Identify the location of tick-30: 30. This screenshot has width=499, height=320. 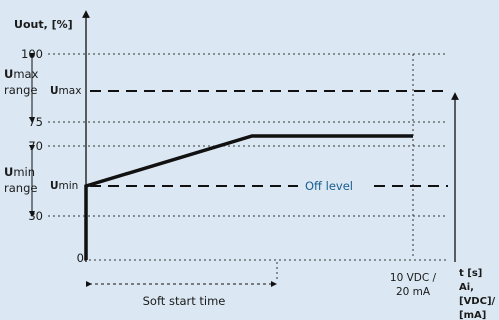
(35, 216).